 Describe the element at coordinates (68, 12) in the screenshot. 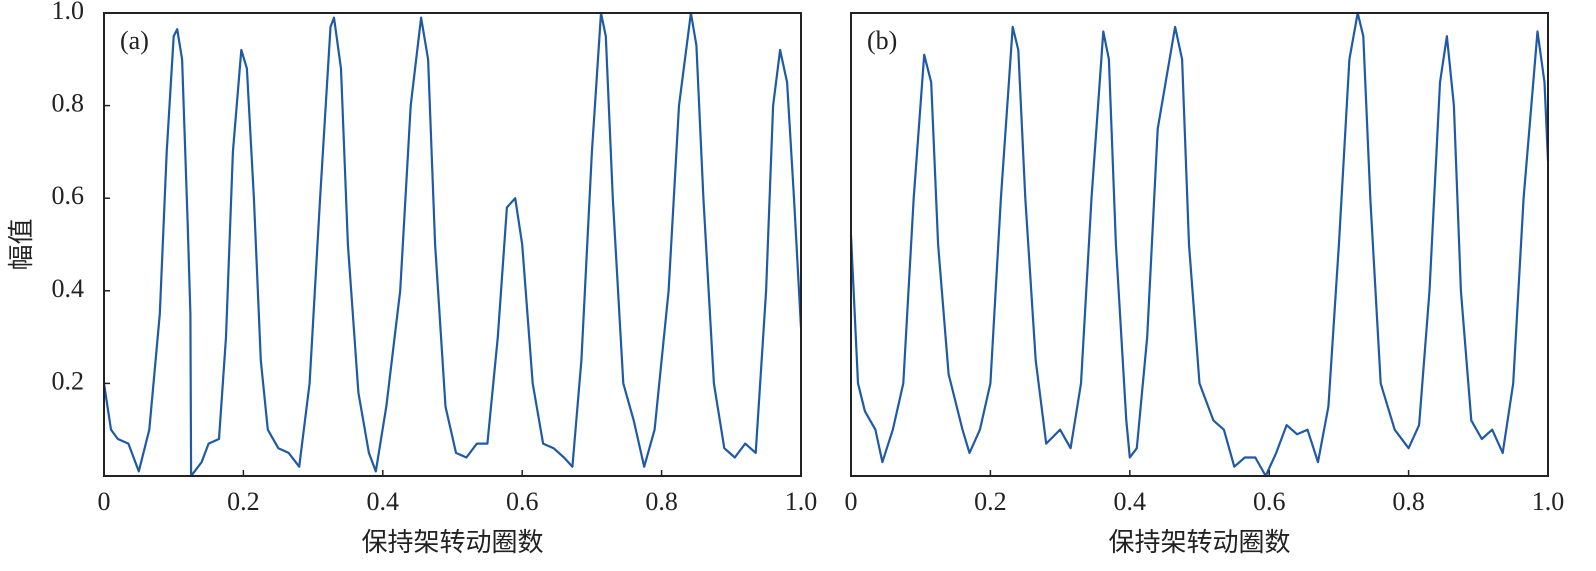

I see `y-tick-label: 1.0` at that location.